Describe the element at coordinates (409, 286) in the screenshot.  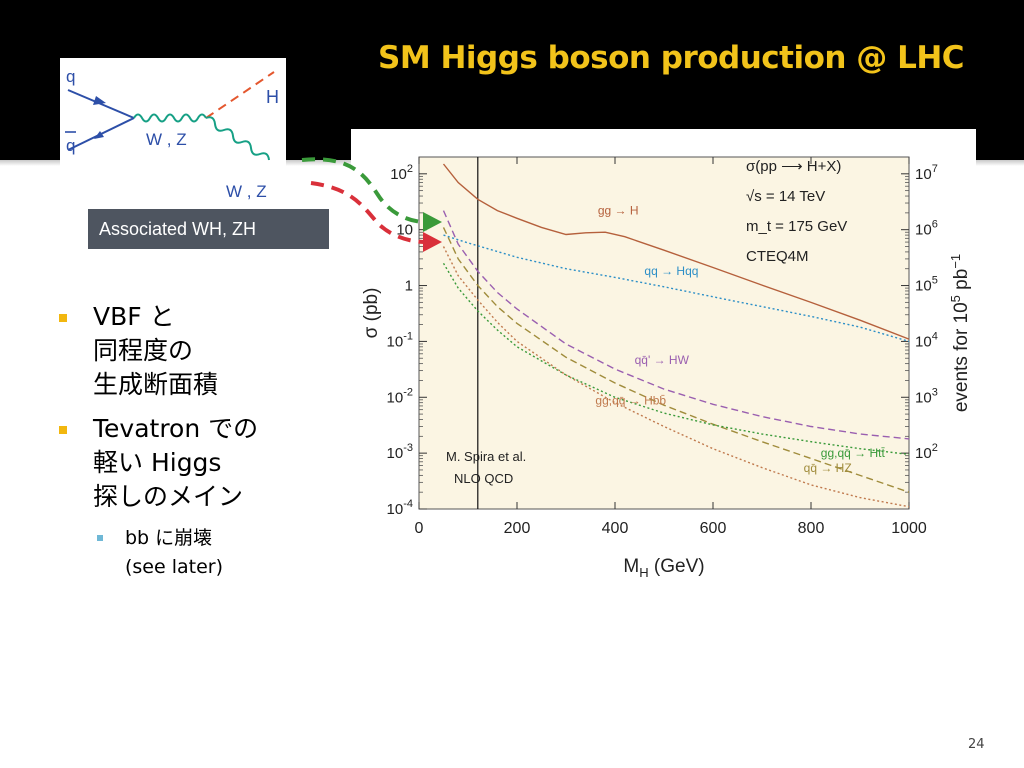
I see `y-tick-label: 1` at that location.